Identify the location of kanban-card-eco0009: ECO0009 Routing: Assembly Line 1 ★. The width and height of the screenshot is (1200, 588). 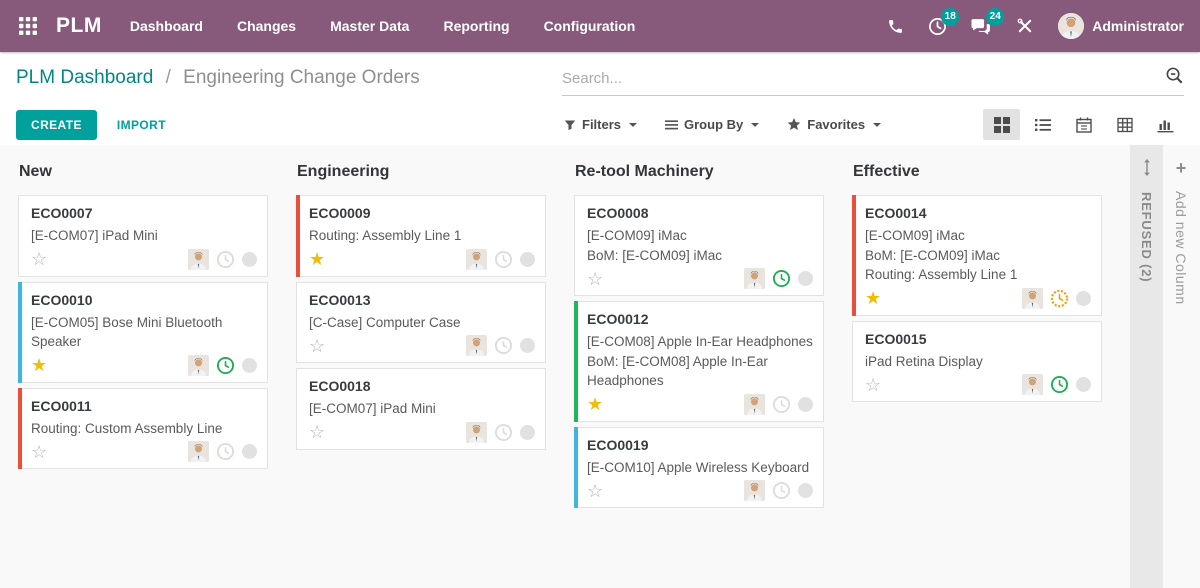
(421, 236).